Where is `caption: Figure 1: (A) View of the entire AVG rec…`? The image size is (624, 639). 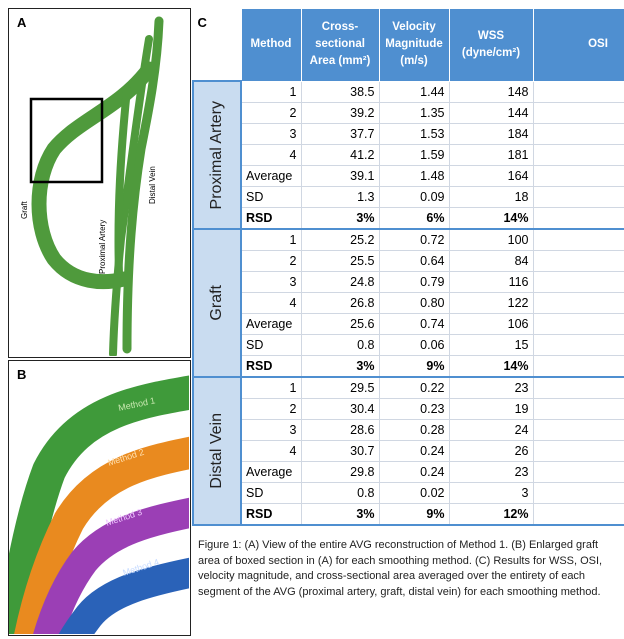 caption: Figure 1: (A) View of the entire AVG rec… is located at coordinates (400, 568).